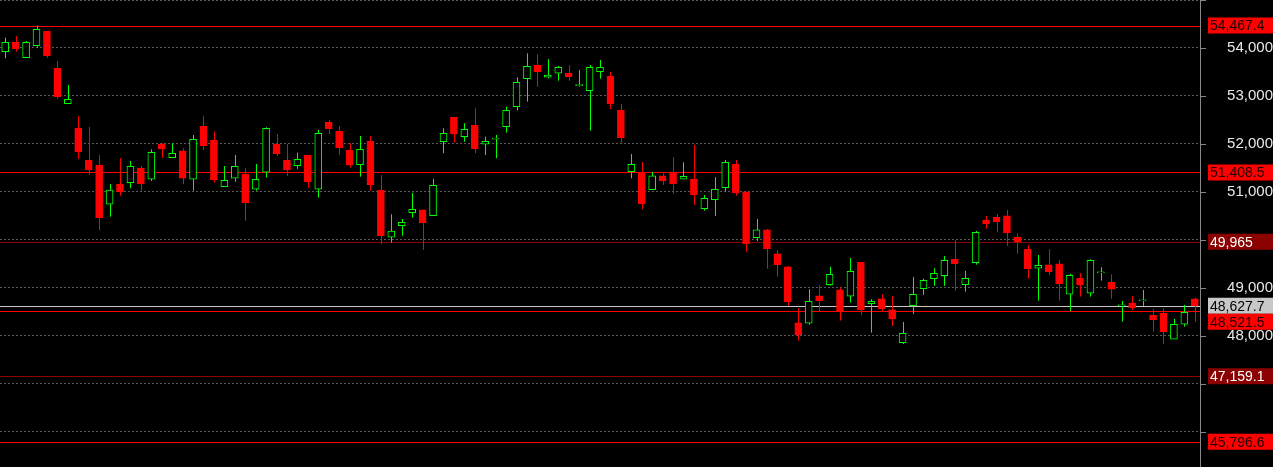 This screenshot has width=1273, height=467. What do you see at coordinates (1250, 287) in the screenshot?
I see `y-tick-label: 49,000` at bounding box center [1250, 287].